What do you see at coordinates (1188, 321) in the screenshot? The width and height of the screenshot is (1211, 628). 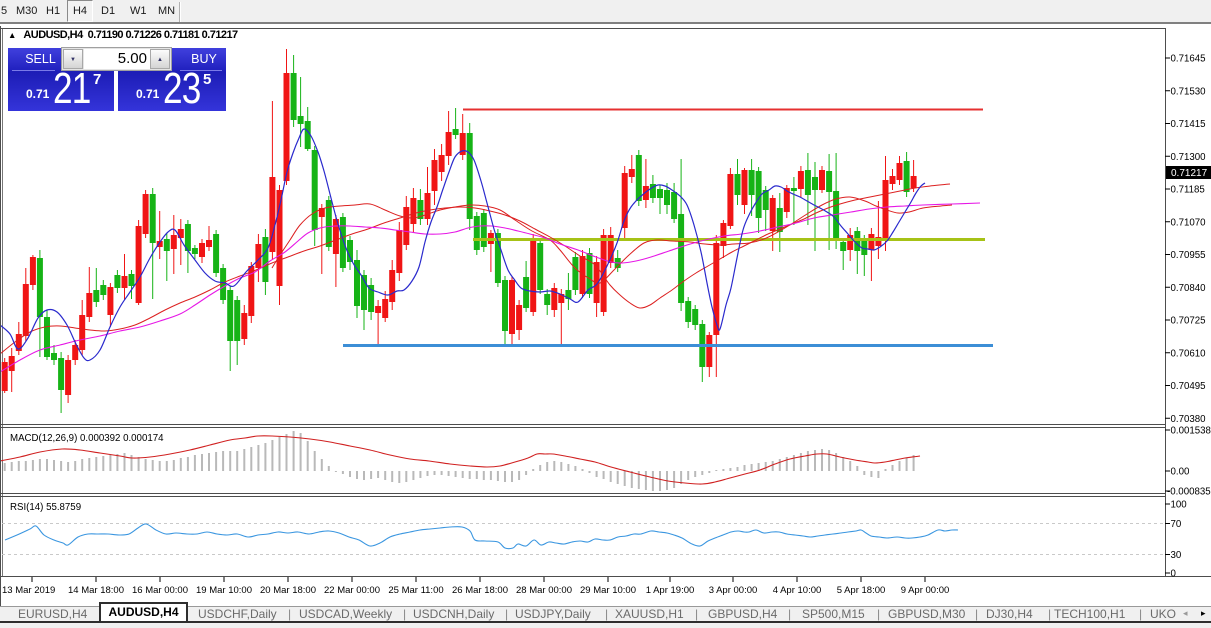 I see `svg-text: 0.70725` at bounding box center [1188, 321].